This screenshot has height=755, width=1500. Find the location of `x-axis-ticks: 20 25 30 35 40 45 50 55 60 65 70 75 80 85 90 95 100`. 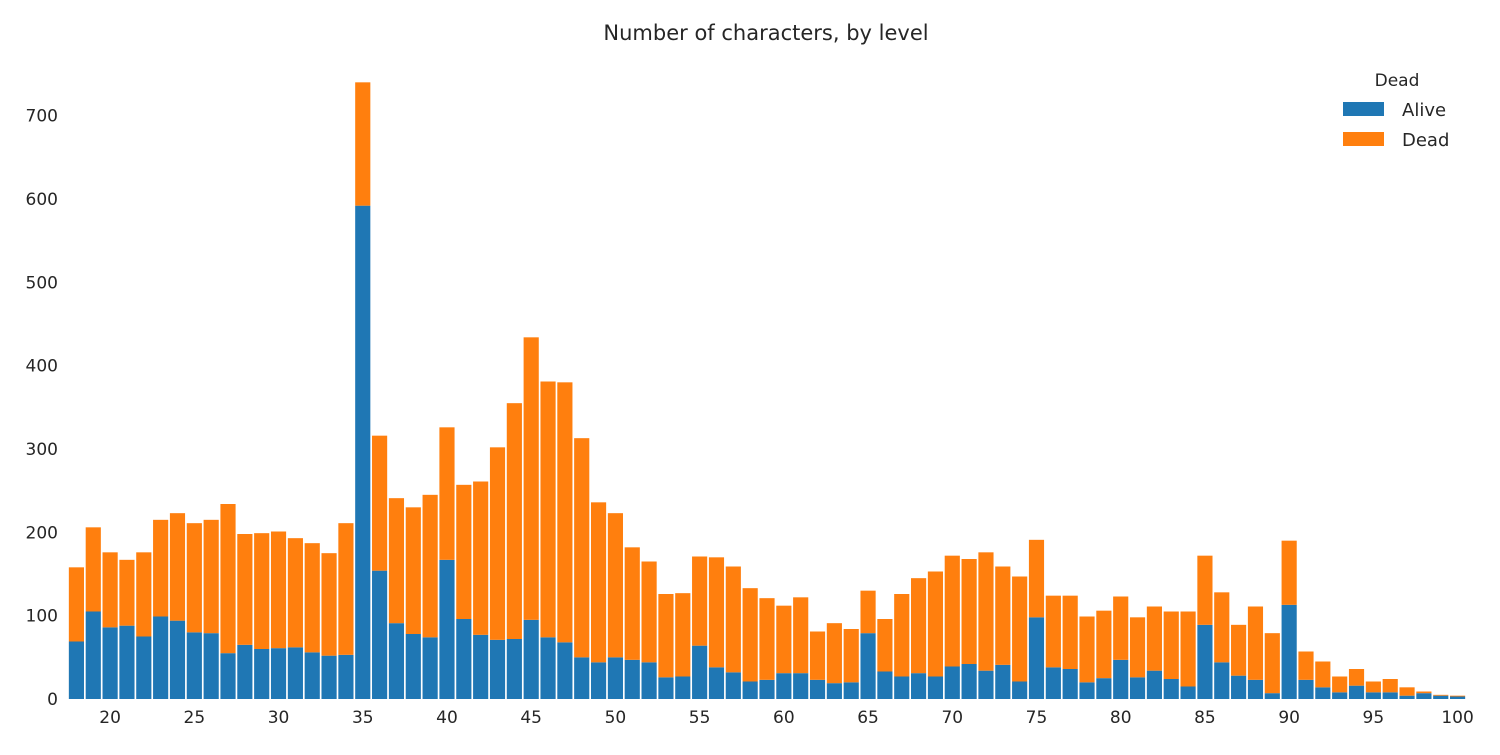

x-axis-ticks: 20 25 30 35 40 45 50 55 60 65 70 75 80 85 90 95 100 is located at coordinates (786, 718).